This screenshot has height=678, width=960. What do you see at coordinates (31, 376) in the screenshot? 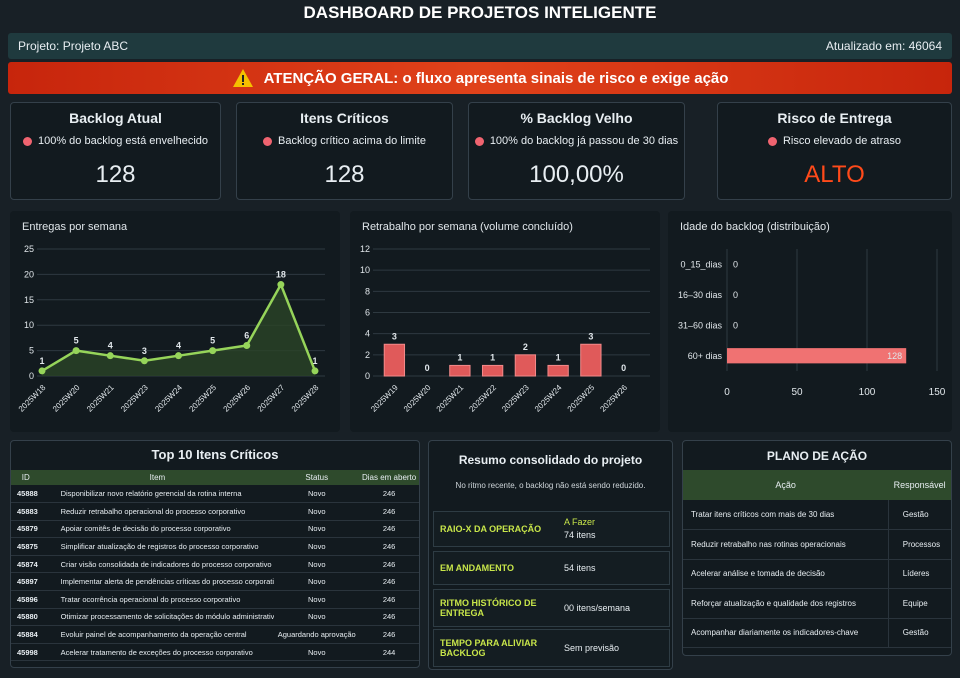
I see `y-tick-label: 0` at bounding box center [31, 376].